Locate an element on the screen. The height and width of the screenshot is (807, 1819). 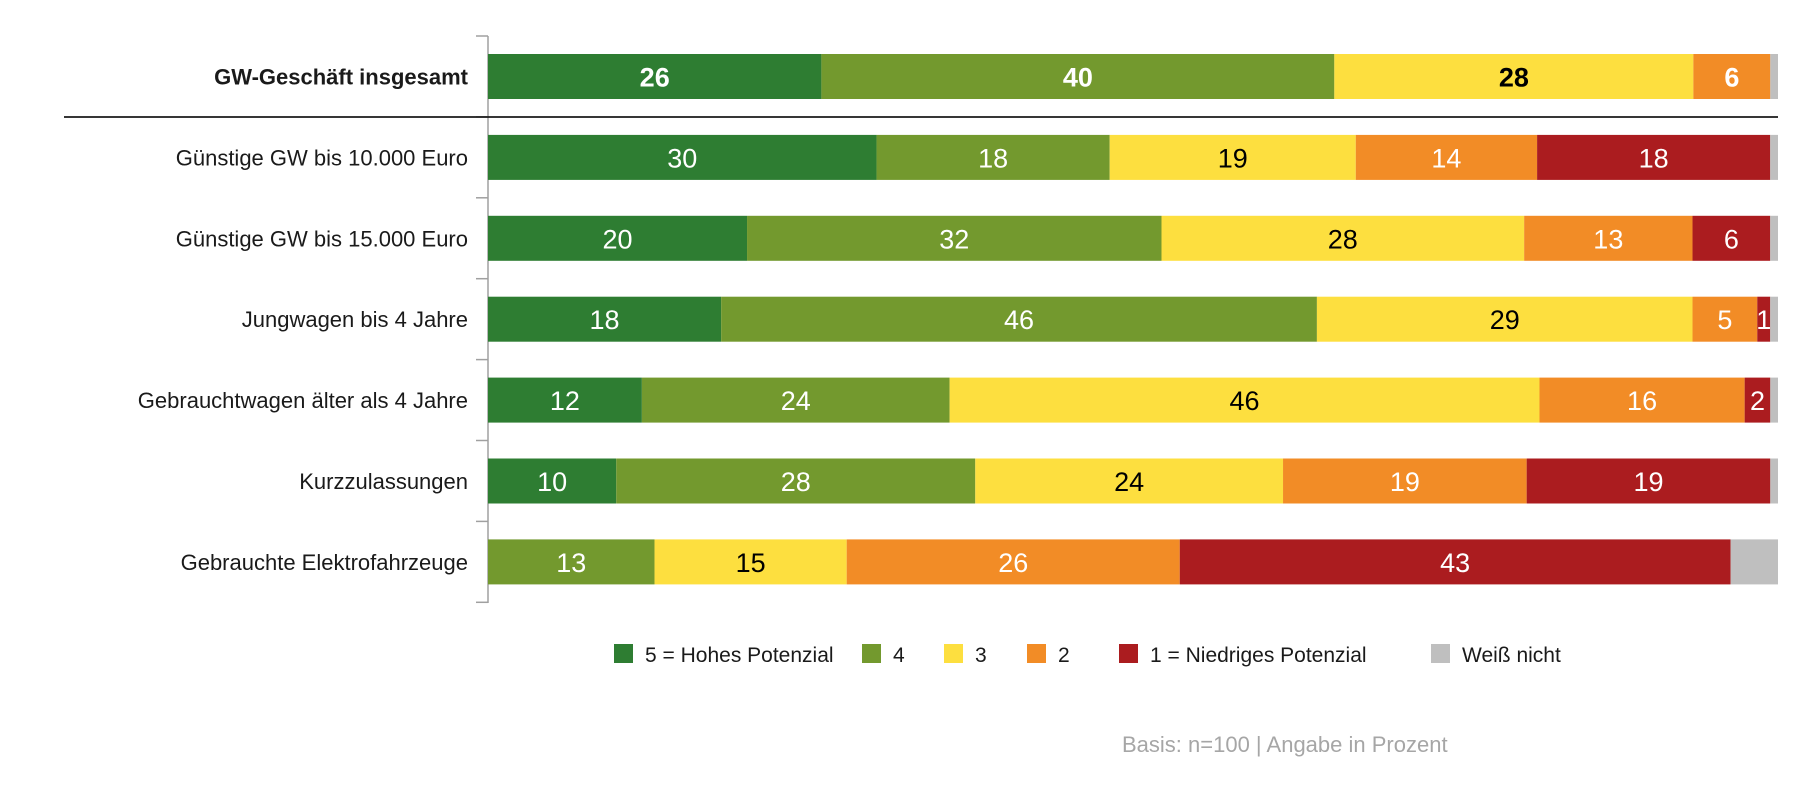
category-label-jungwagen-bis-4-jahre: Jungwagen bis 4 Jahre is located at coordinates (355, 319).